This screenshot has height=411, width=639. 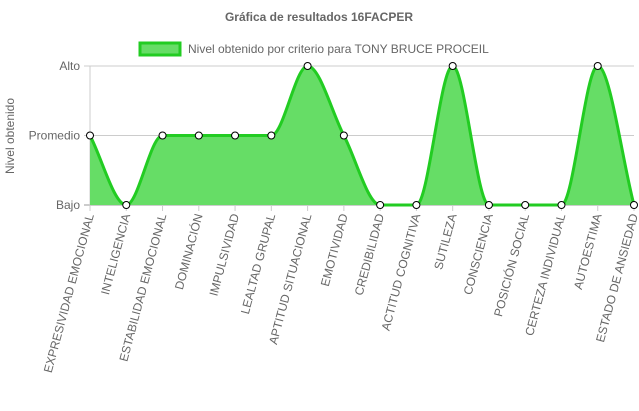 What do you see at coordinates (188, 251) in the screenshot?
I see `x-tick-label: DOMINACIÓN` at bounding box center [188, 251].